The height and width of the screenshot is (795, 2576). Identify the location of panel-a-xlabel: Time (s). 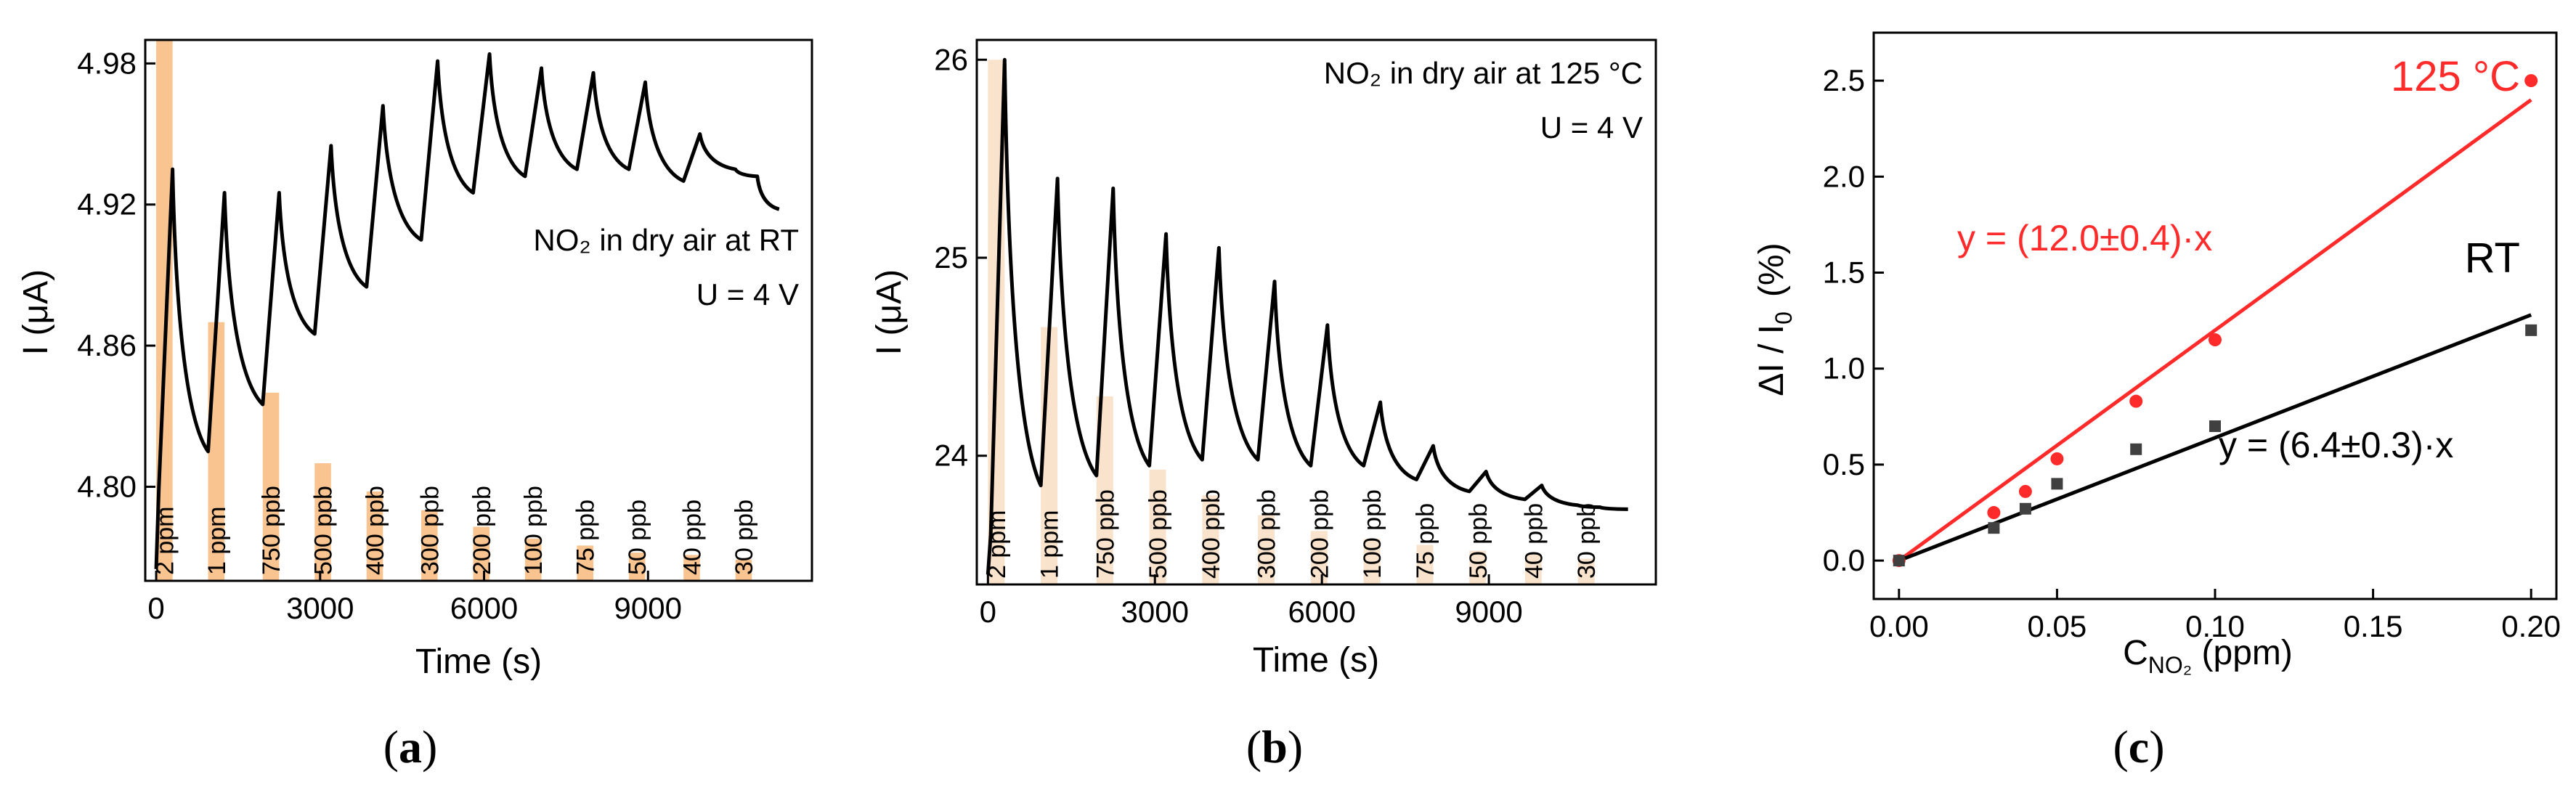
(478, 662).